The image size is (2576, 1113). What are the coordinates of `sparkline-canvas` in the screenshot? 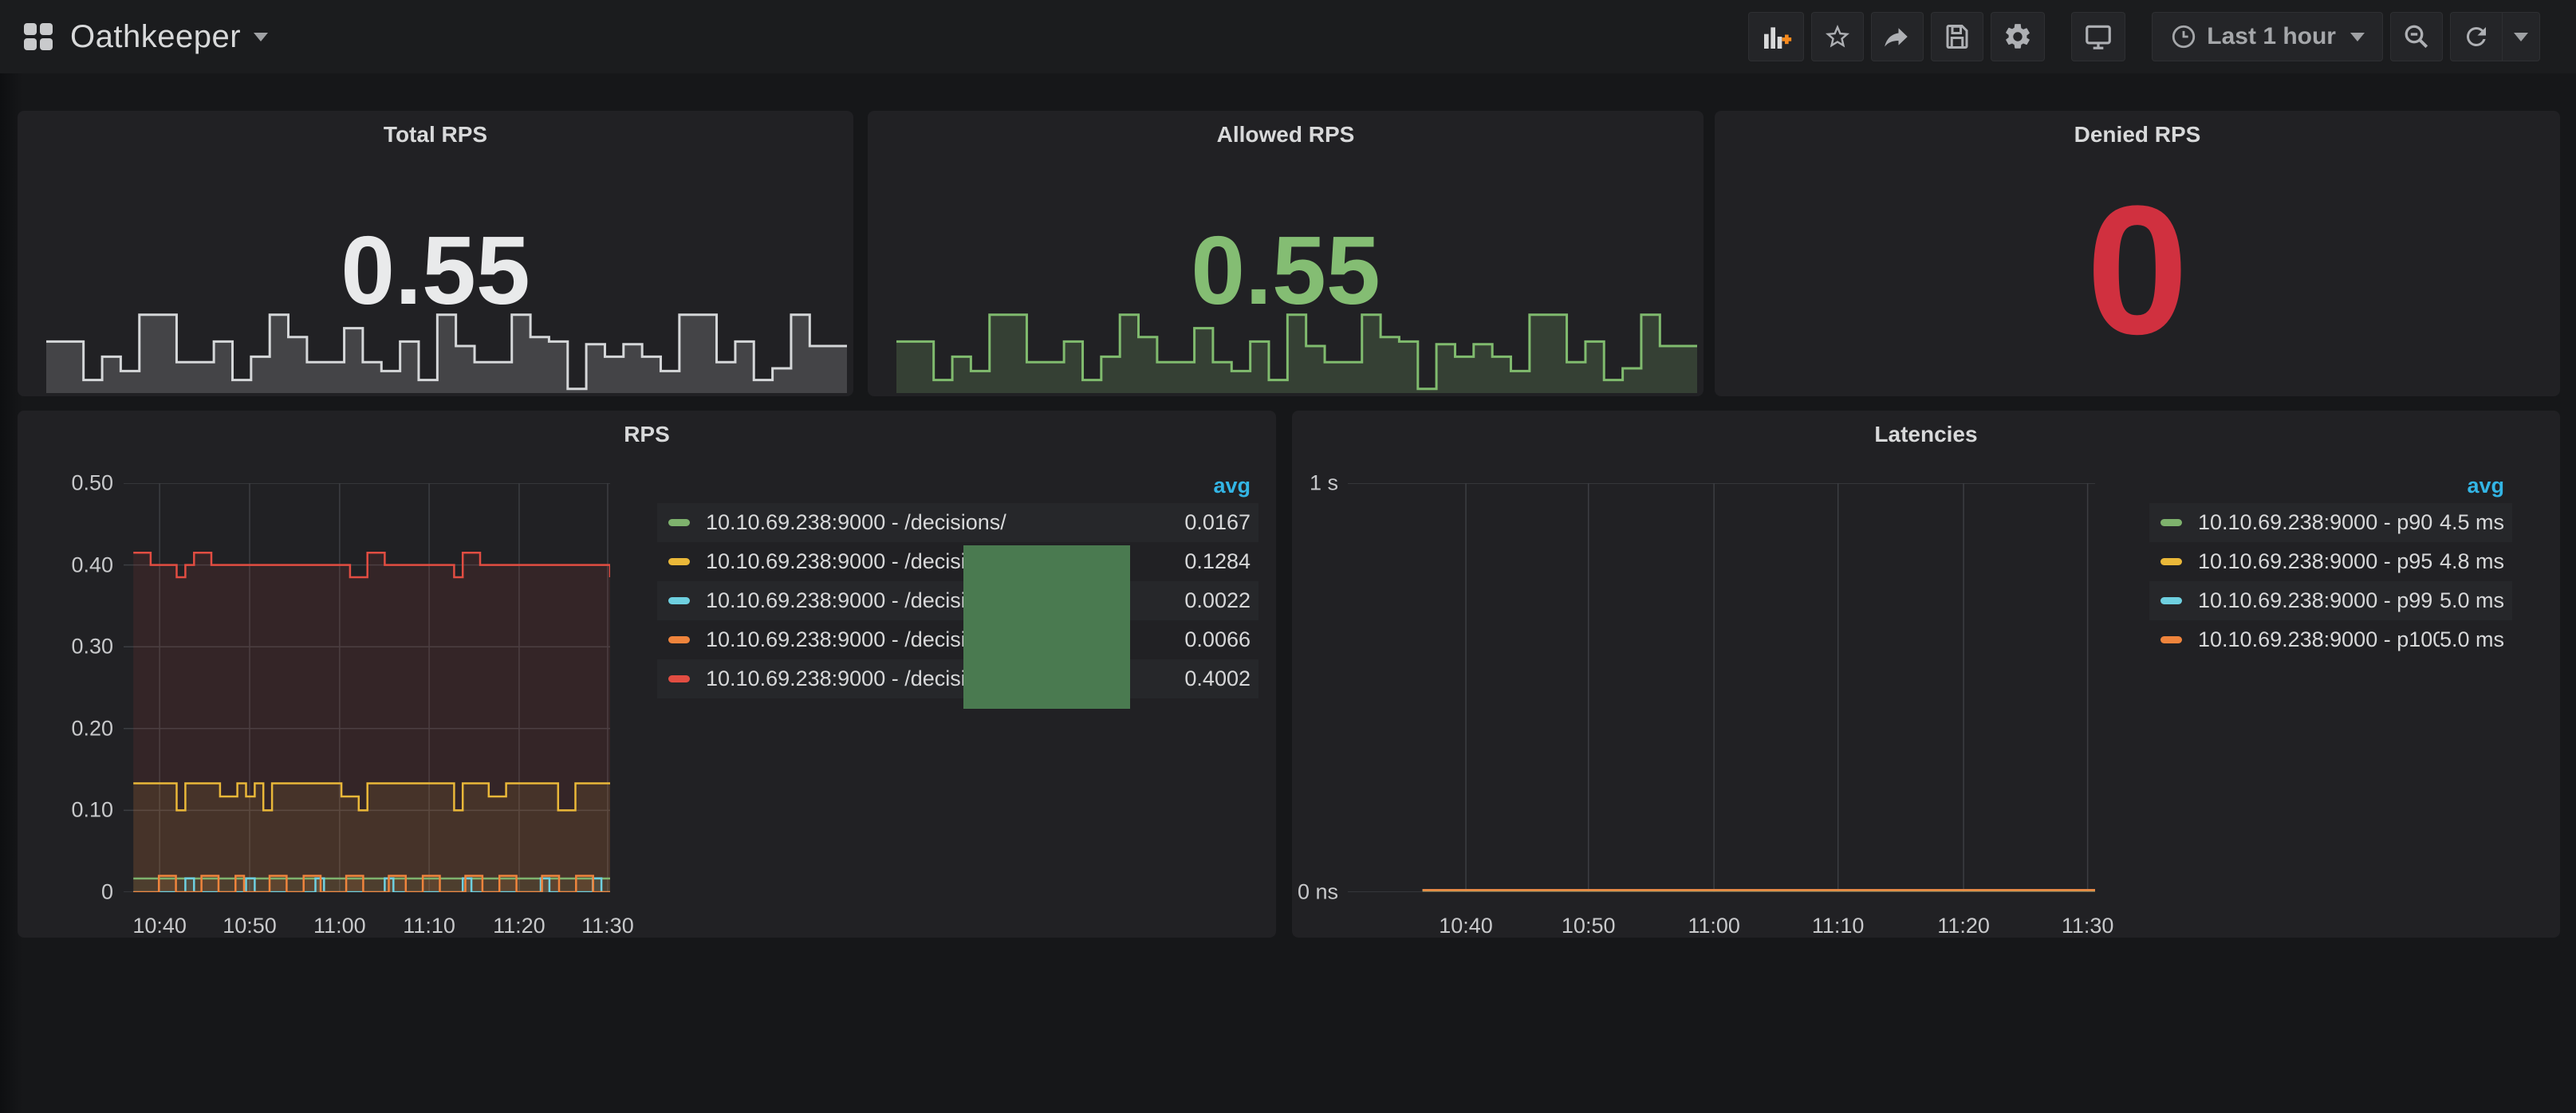 It's located at (446, 345).